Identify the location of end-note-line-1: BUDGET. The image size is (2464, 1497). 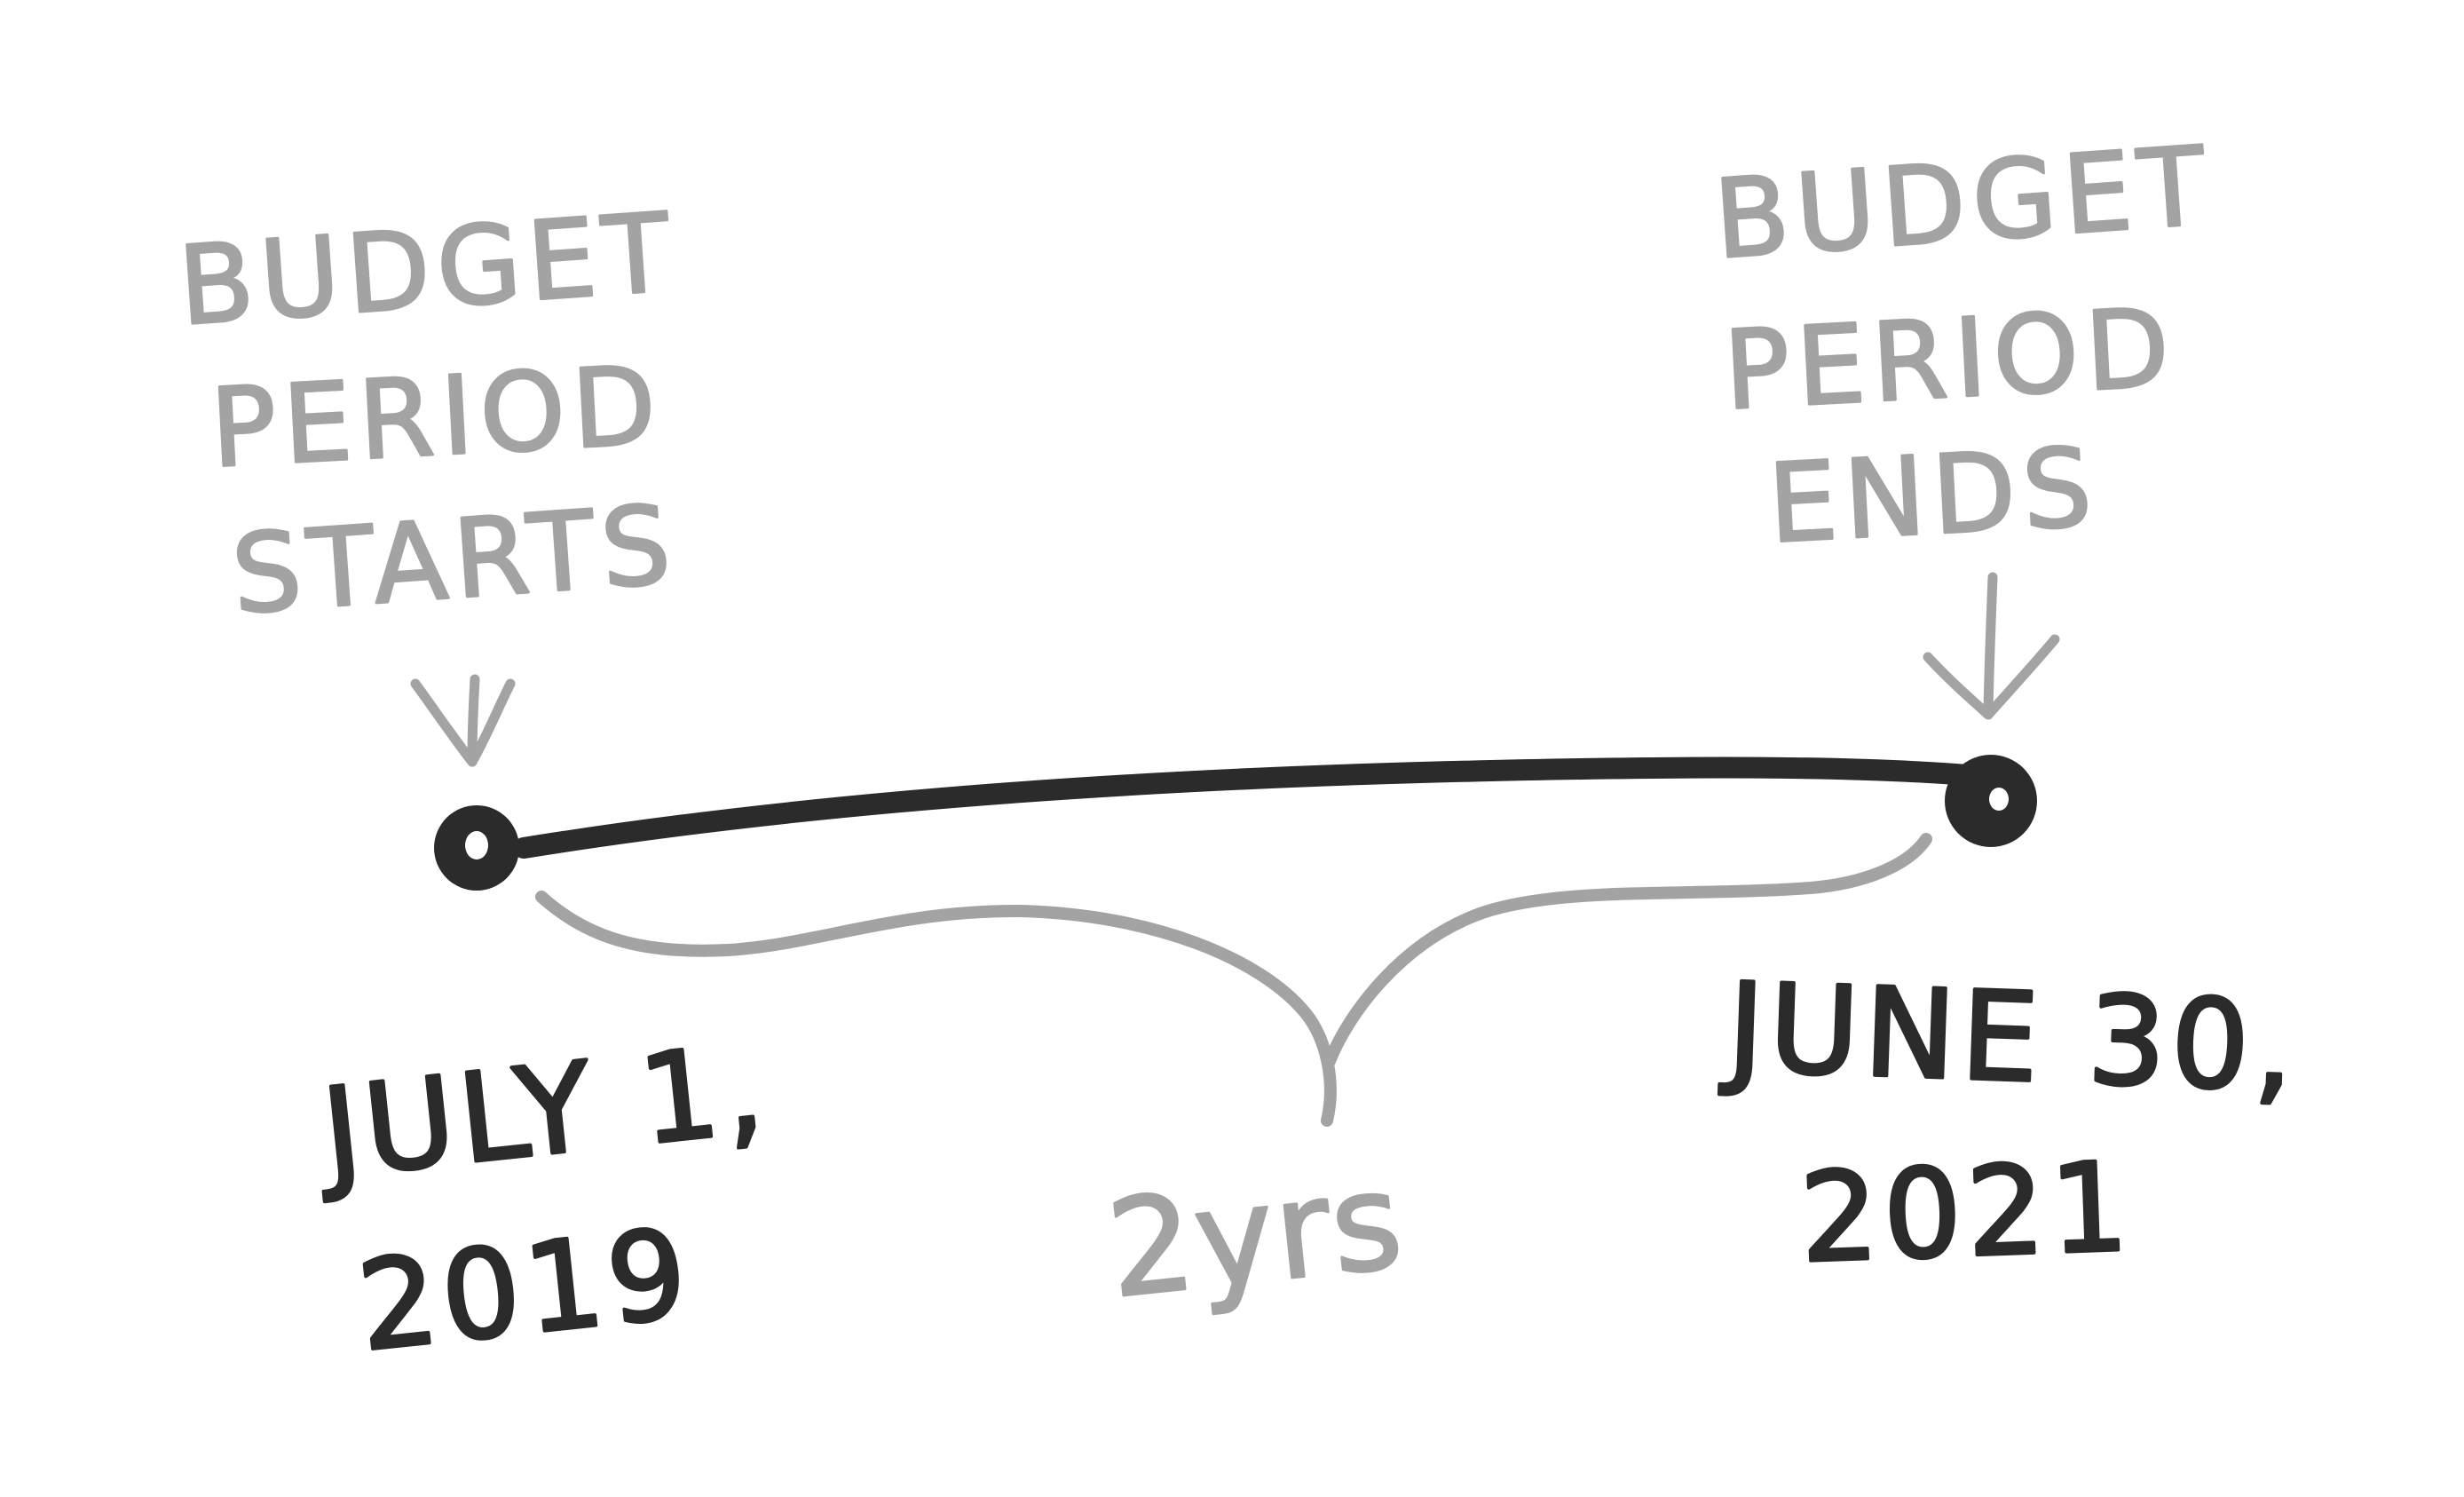
(1963, 203).